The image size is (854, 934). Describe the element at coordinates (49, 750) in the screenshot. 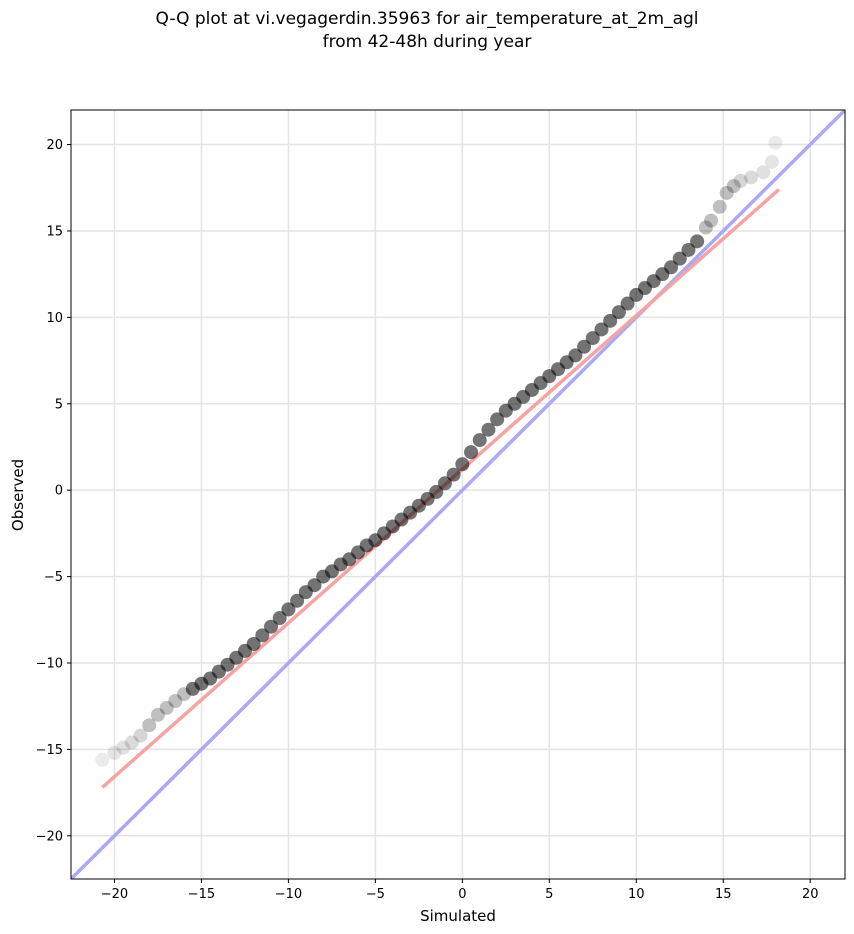

I see `y-tick-label: −15` at that location.